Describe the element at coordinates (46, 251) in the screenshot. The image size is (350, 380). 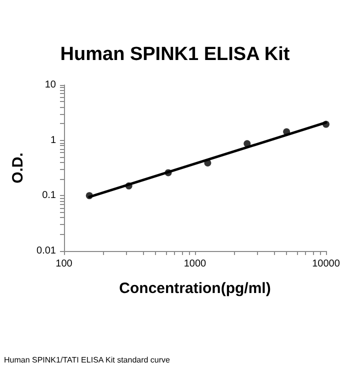
I see `y-tick-label: 0.01` at that location.